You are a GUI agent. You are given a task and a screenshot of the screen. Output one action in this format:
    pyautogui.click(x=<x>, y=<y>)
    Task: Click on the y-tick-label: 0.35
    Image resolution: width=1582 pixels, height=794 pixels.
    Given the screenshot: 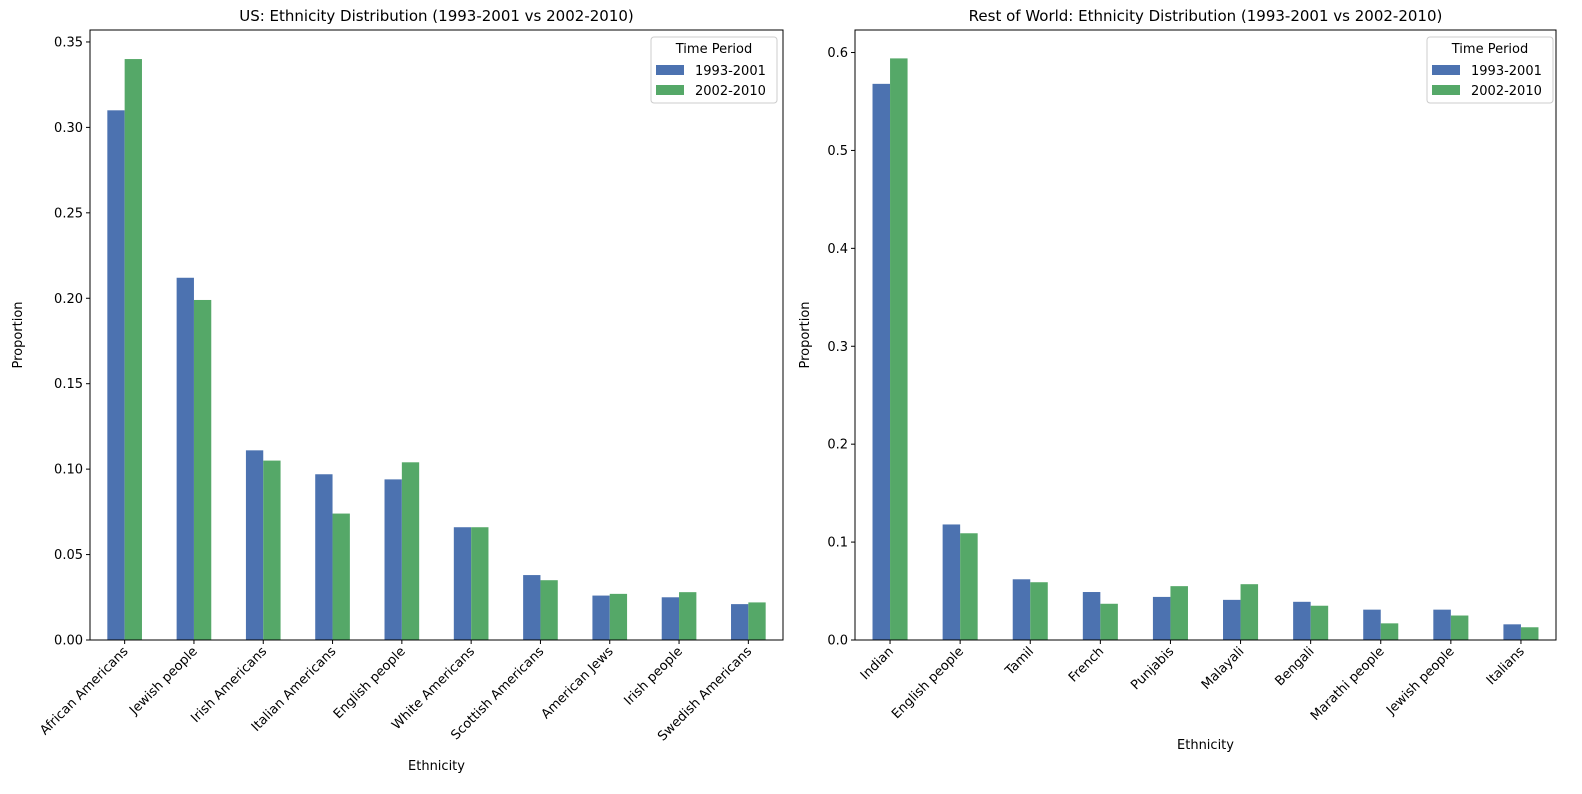 What is the action you would take?
    pyautogui.click(x=68, y=42)
    